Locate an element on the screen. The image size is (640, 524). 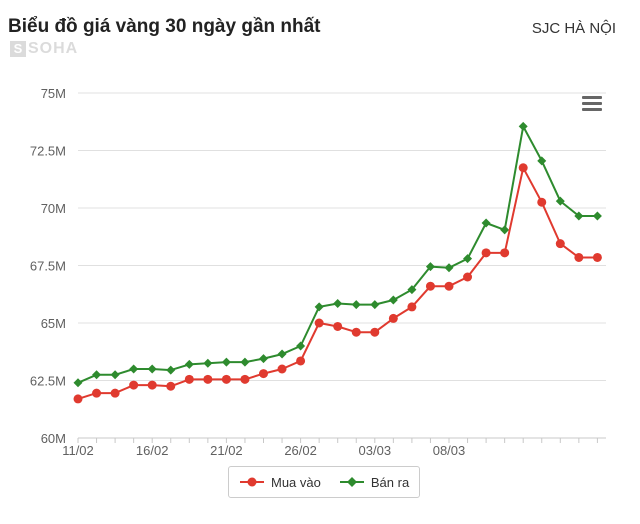
legend-item-sell: Bán ra is located at coordinates (374, 482).